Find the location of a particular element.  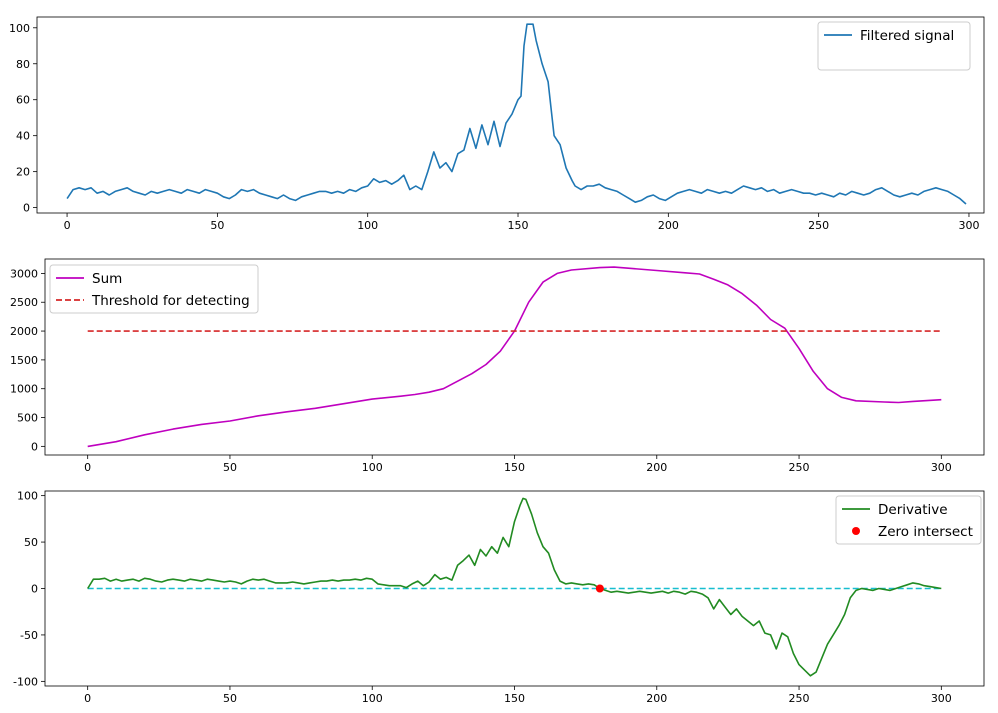

y-tick-label: 2000 is located at coordinates (24, 331).